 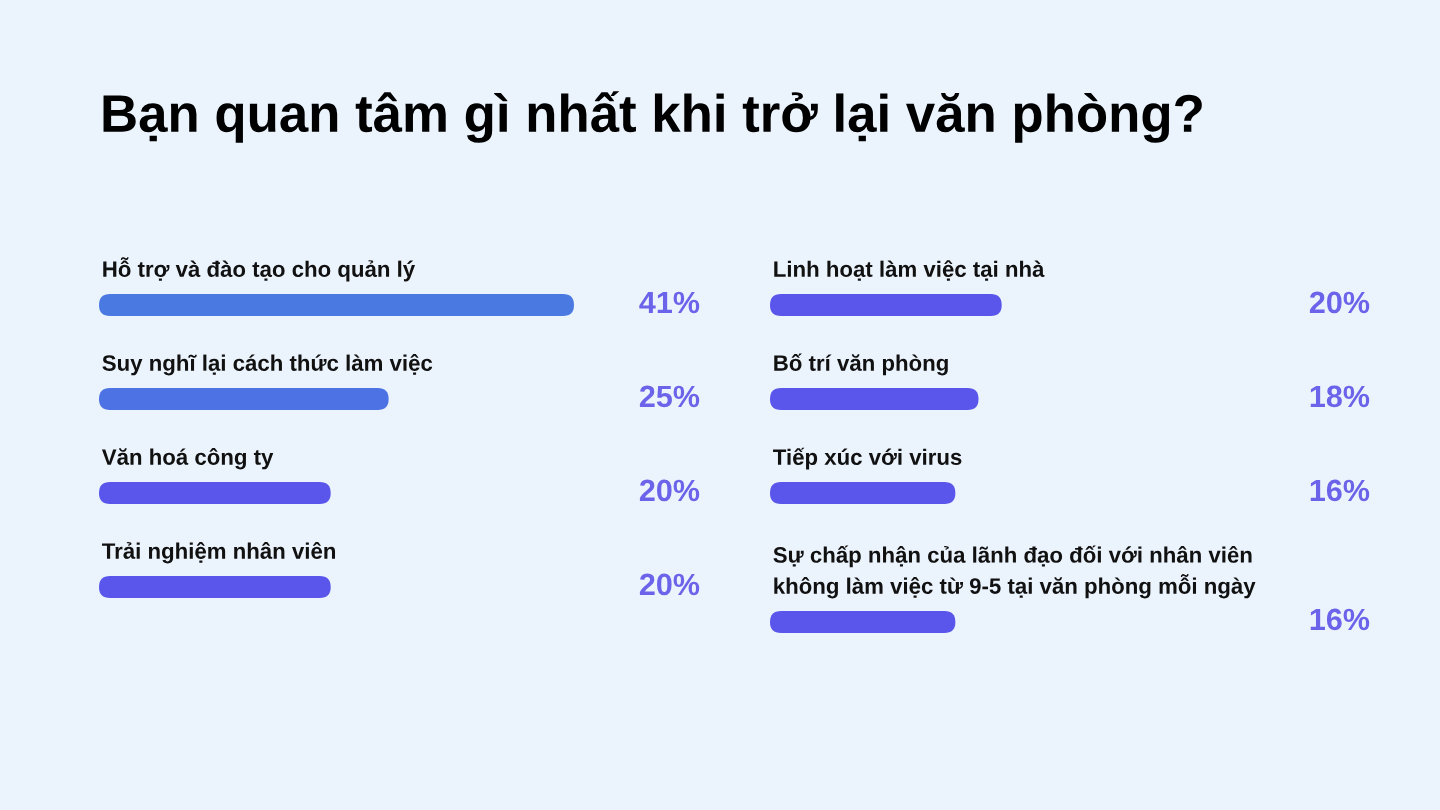 I want to click on chart-title: Bạn quan tâm gì nhất khi trở lại văn phòng?, so click(x=652, y=117).